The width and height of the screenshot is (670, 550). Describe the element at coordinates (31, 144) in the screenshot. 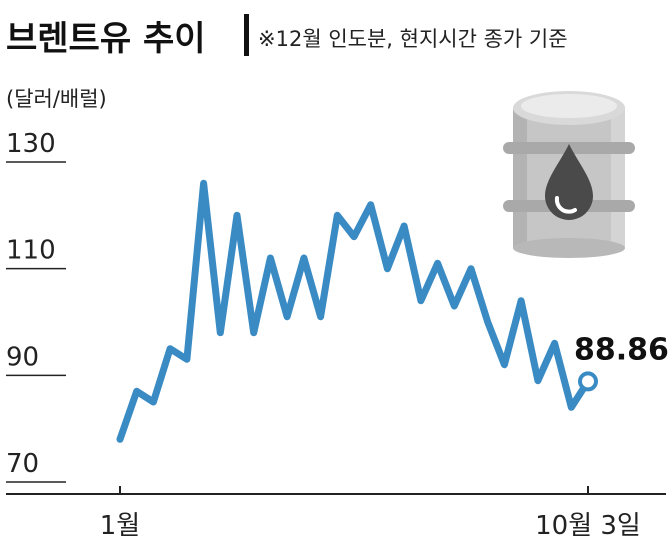

I see `y-tick-label: 130` at that location.